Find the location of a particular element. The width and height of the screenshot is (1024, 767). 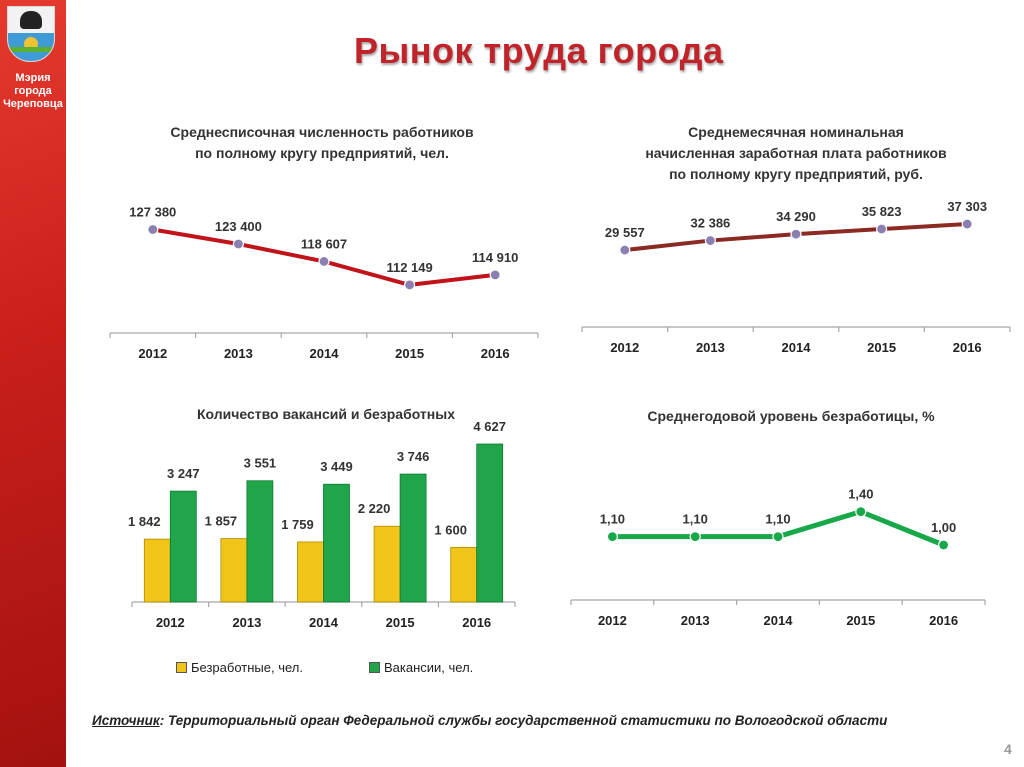

data-label-employees: 123 400 is located at coordinates (238, 226).